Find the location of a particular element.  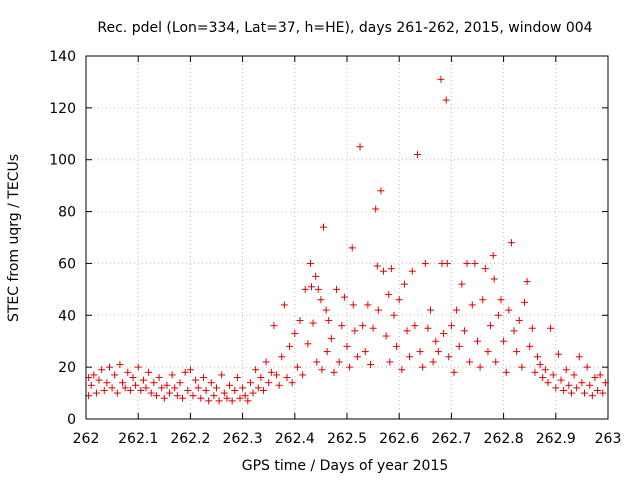

x-tick-label: 262.1 is located at coordinates (138, 439).